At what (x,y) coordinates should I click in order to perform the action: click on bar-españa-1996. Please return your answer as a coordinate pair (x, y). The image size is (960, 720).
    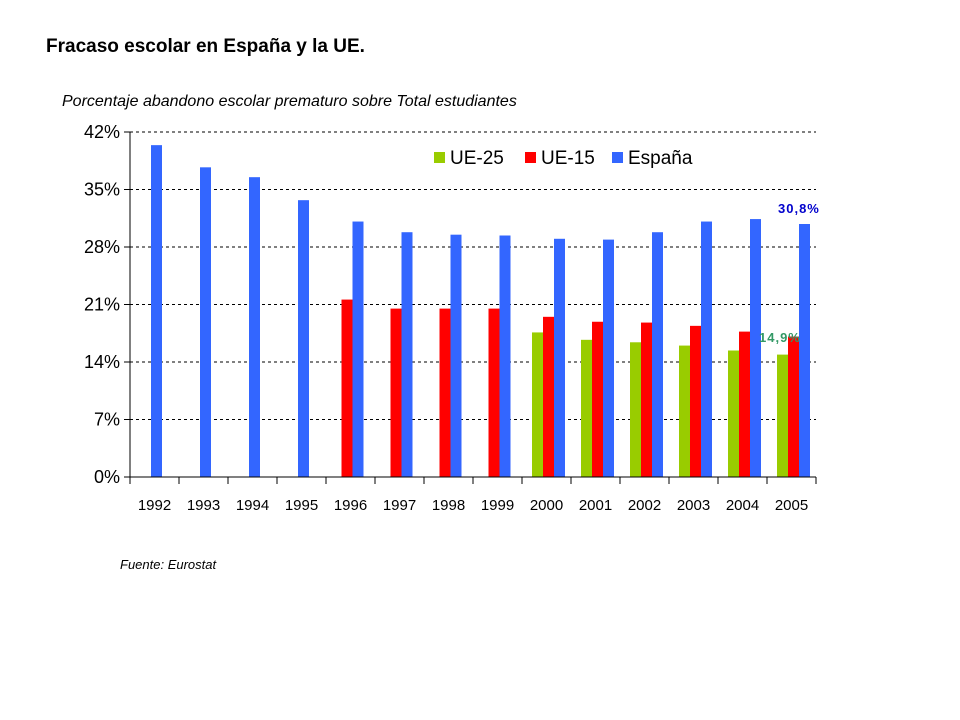
    Looking at the image, I should click on (358, 349).